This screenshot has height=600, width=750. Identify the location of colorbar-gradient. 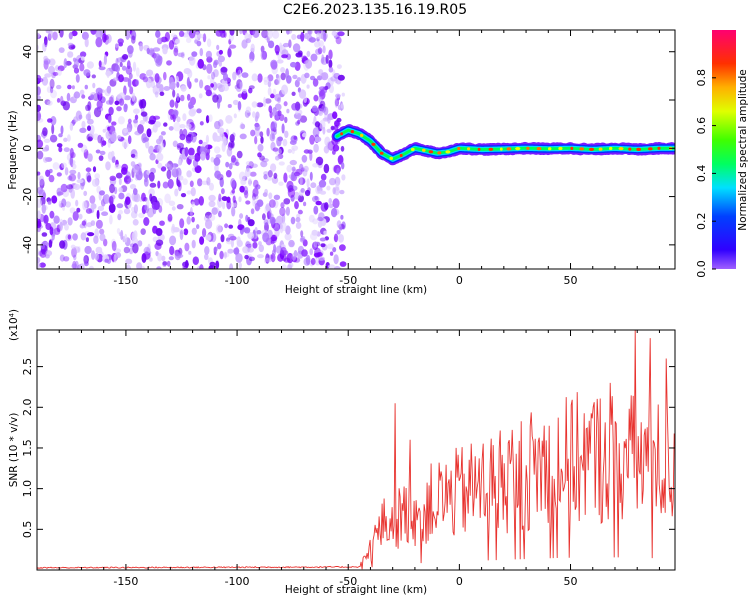
(724, 149).